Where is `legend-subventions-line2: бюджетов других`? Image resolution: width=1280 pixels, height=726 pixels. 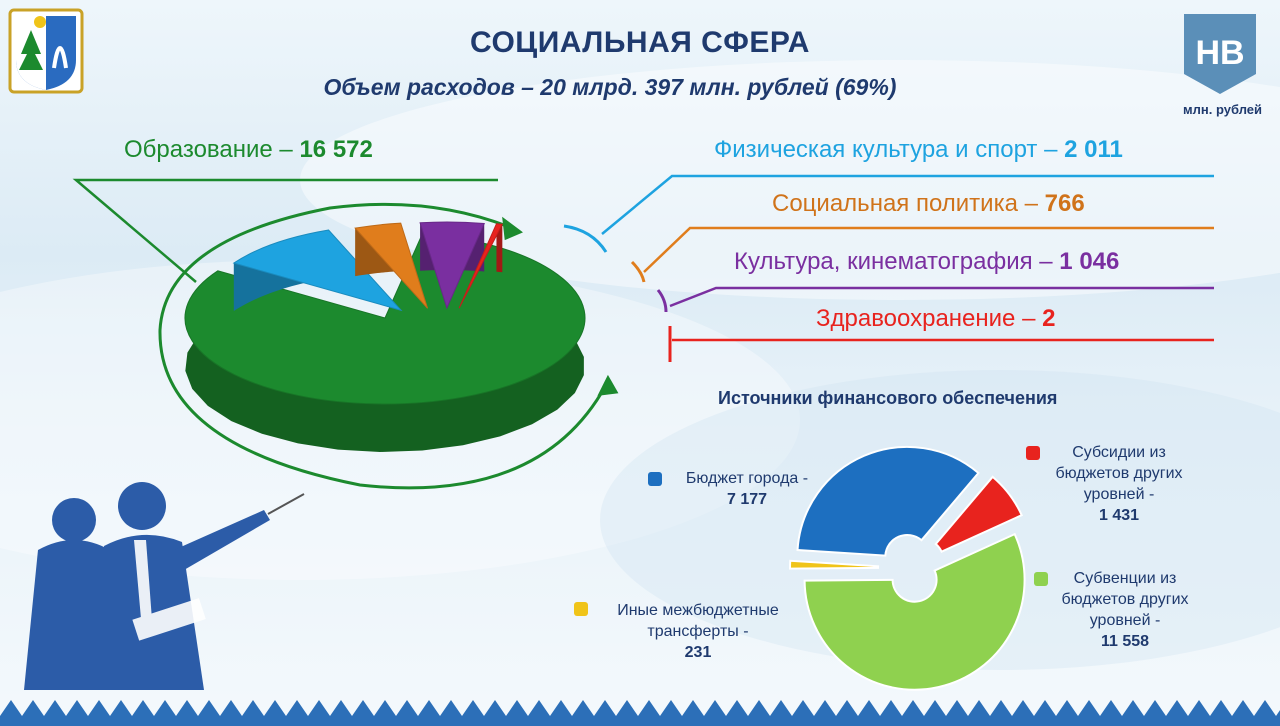 legend-subventions-line2: бюджетов других is located at coordinates (1125, 599).